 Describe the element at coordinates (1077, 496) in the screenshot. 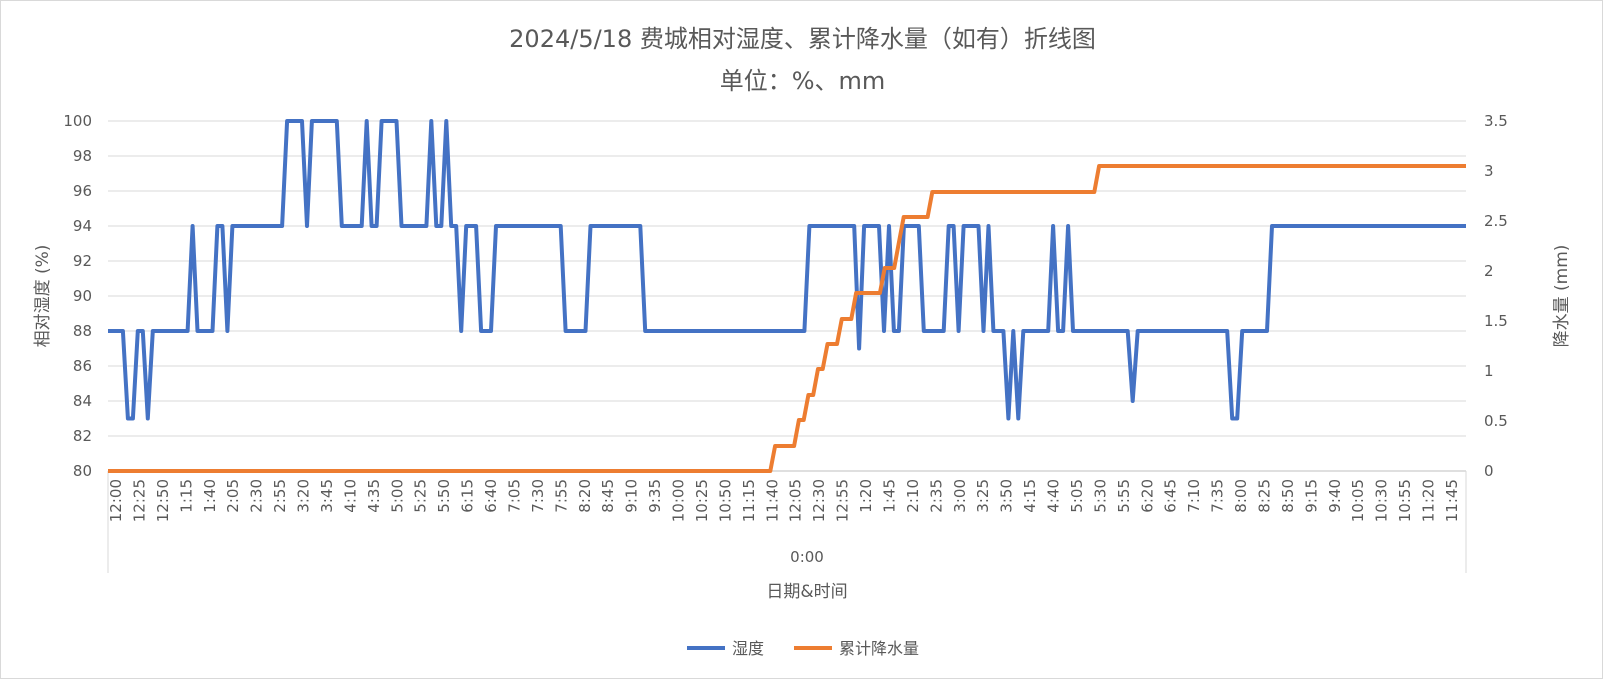

I see `x-tick-label: 5:05` at that location.